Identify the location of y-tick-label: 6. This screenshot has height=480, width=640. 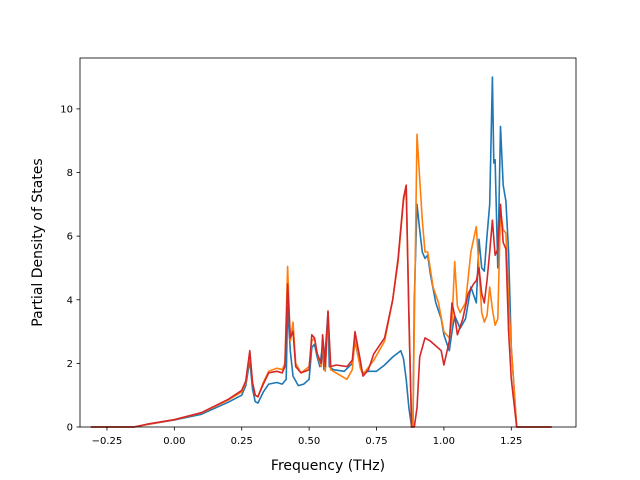
(70, 237).